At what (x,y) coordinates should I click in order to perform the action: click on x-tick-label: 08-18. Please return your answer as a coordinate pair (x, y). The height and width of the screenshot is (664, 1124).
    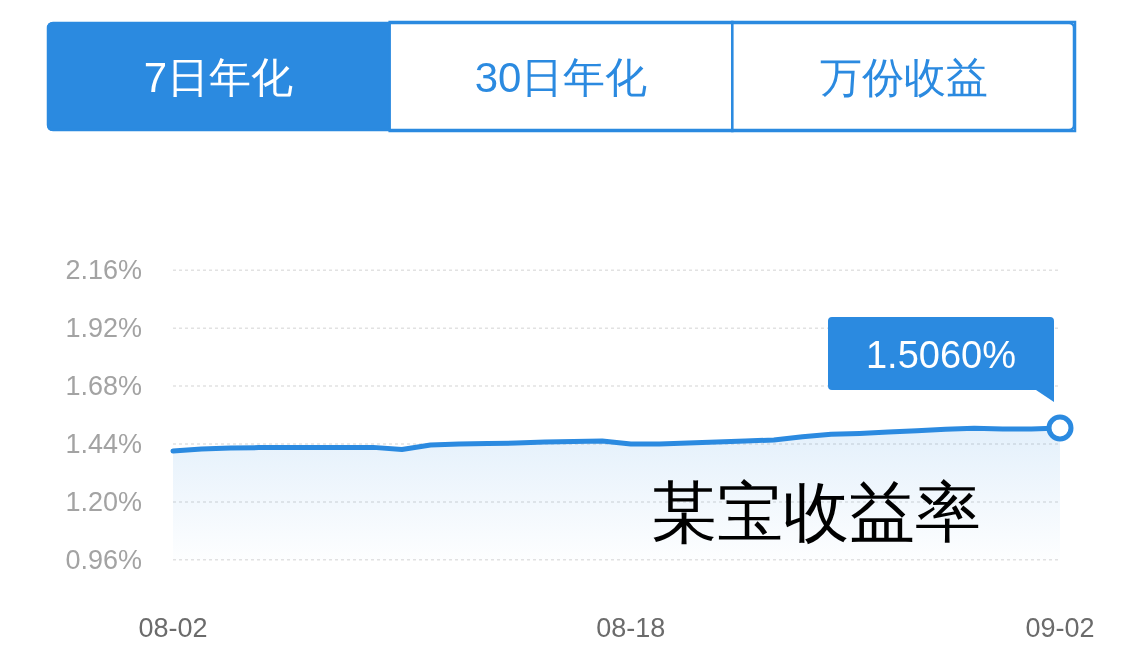
    Looking at the image, I should click on (631, 628).